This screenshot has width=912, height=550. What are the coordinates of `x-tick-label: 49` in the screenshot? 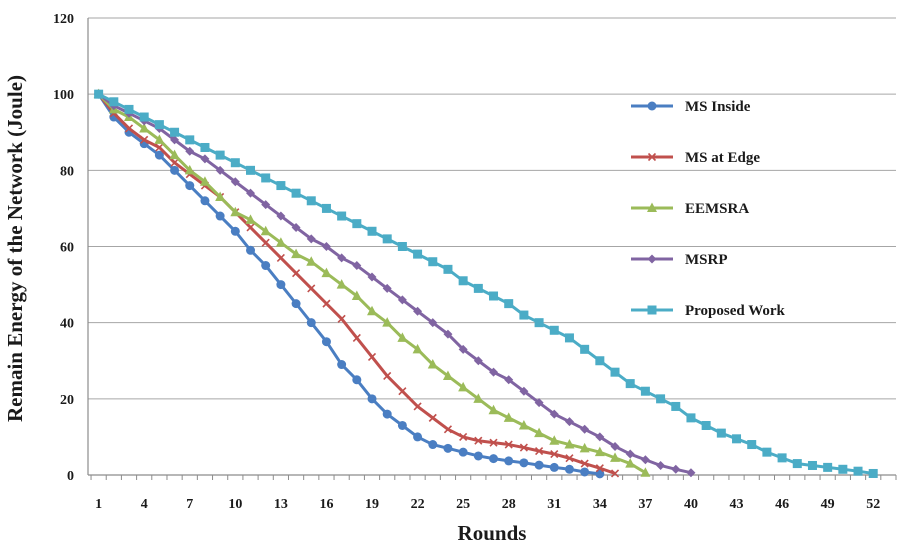 It's located at (828, 504).